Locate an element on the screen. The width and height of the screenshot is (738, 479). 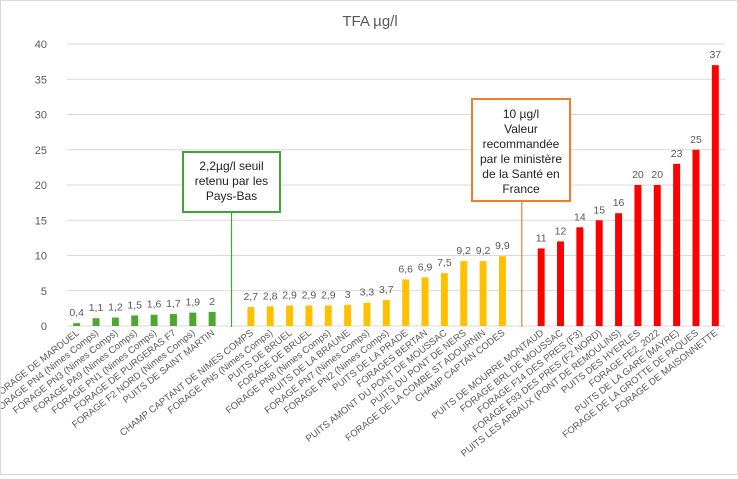
data-label: 7,5 is located at coordinates (444, 263).